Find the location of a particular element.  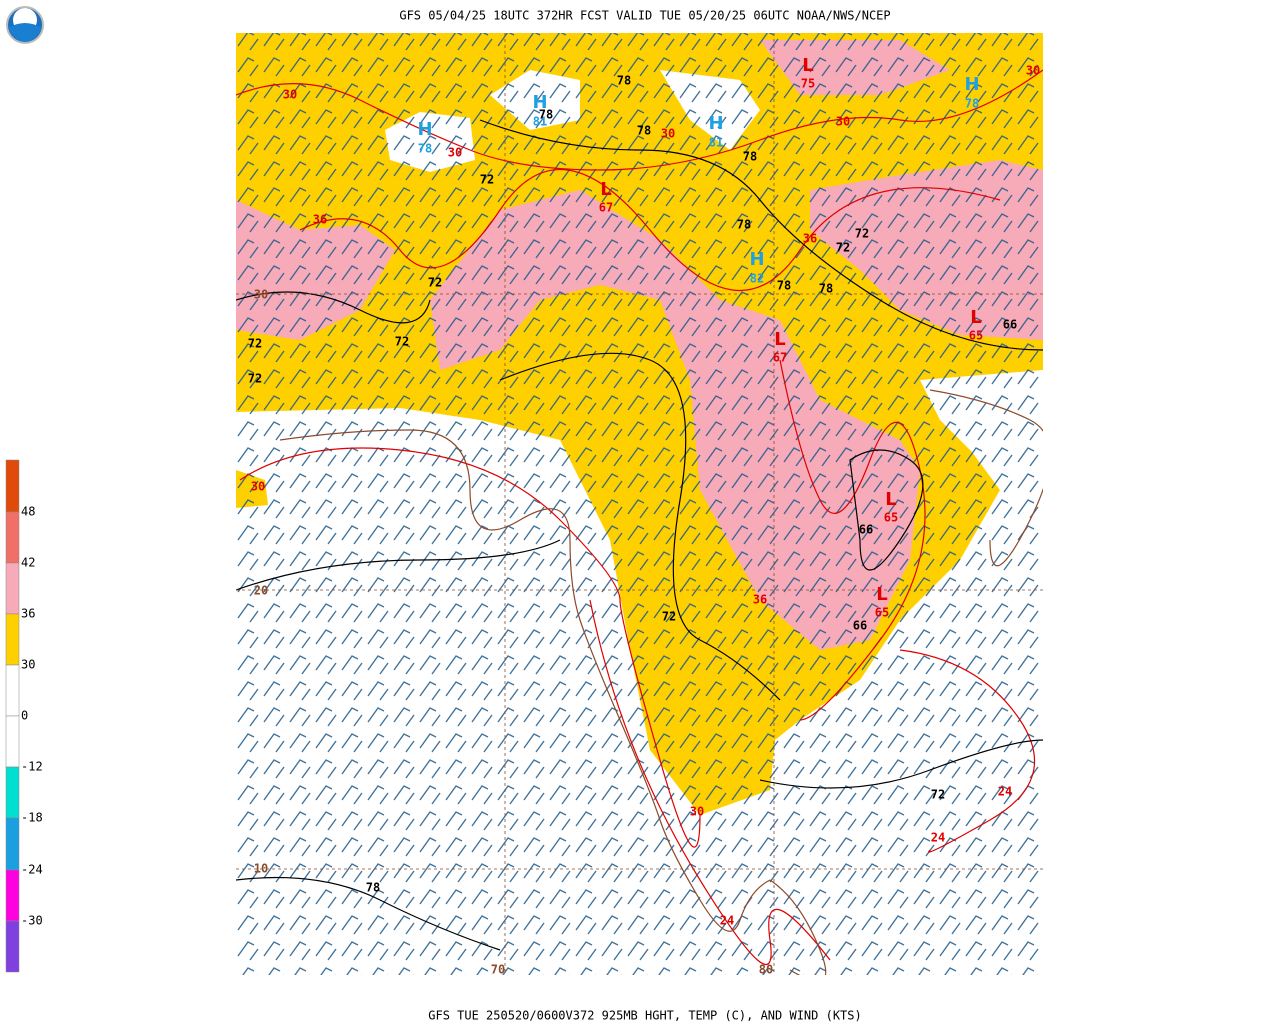

grid-label: 30 is located at coordinates (261, 295).